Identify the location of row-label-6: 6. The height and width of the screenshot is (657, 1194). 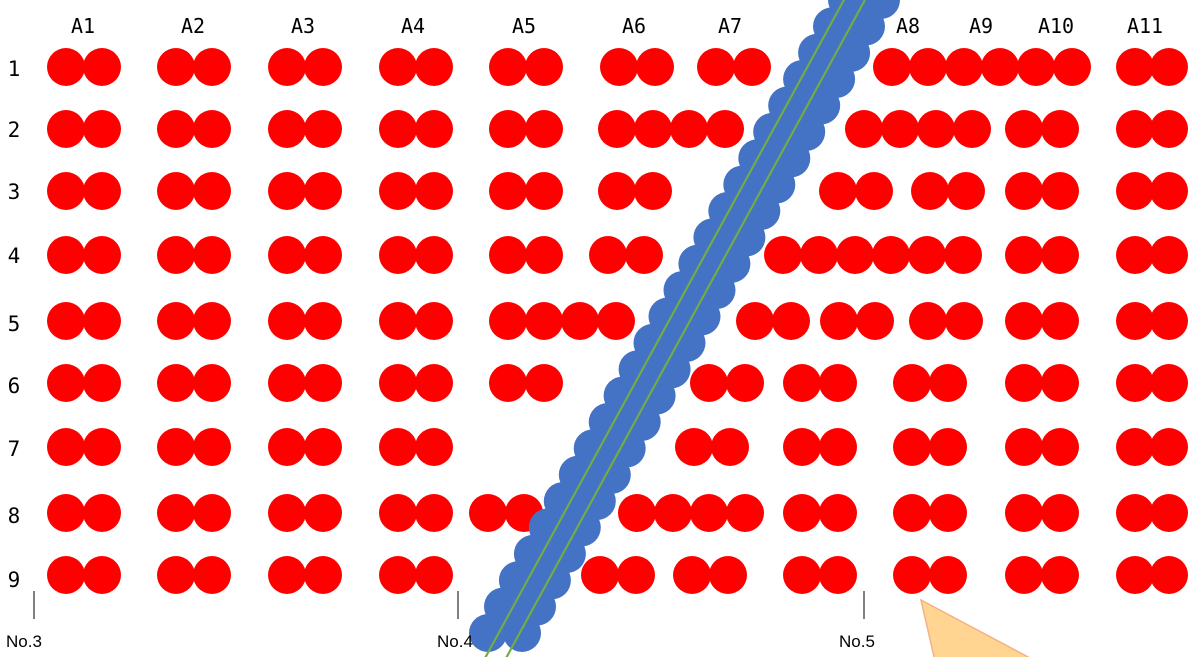
(14, 386).